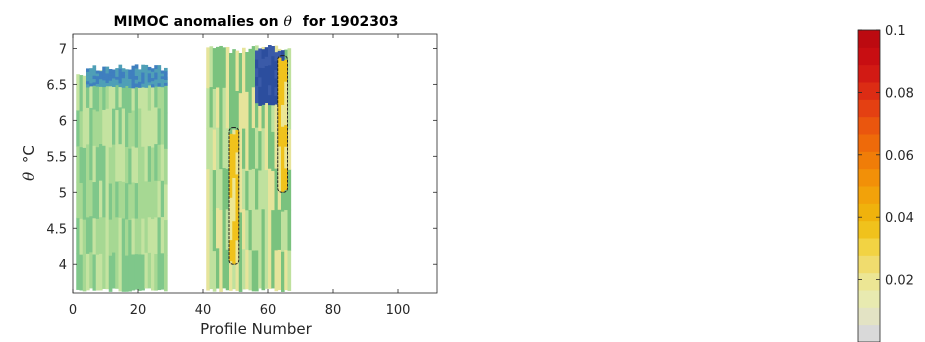 The height and width of the screenshot is (342, 925). What do you see at coordinates (56, 157) in the screenshot?
I see `y-tick-label: 5.5` at bounding box center [56, 157].